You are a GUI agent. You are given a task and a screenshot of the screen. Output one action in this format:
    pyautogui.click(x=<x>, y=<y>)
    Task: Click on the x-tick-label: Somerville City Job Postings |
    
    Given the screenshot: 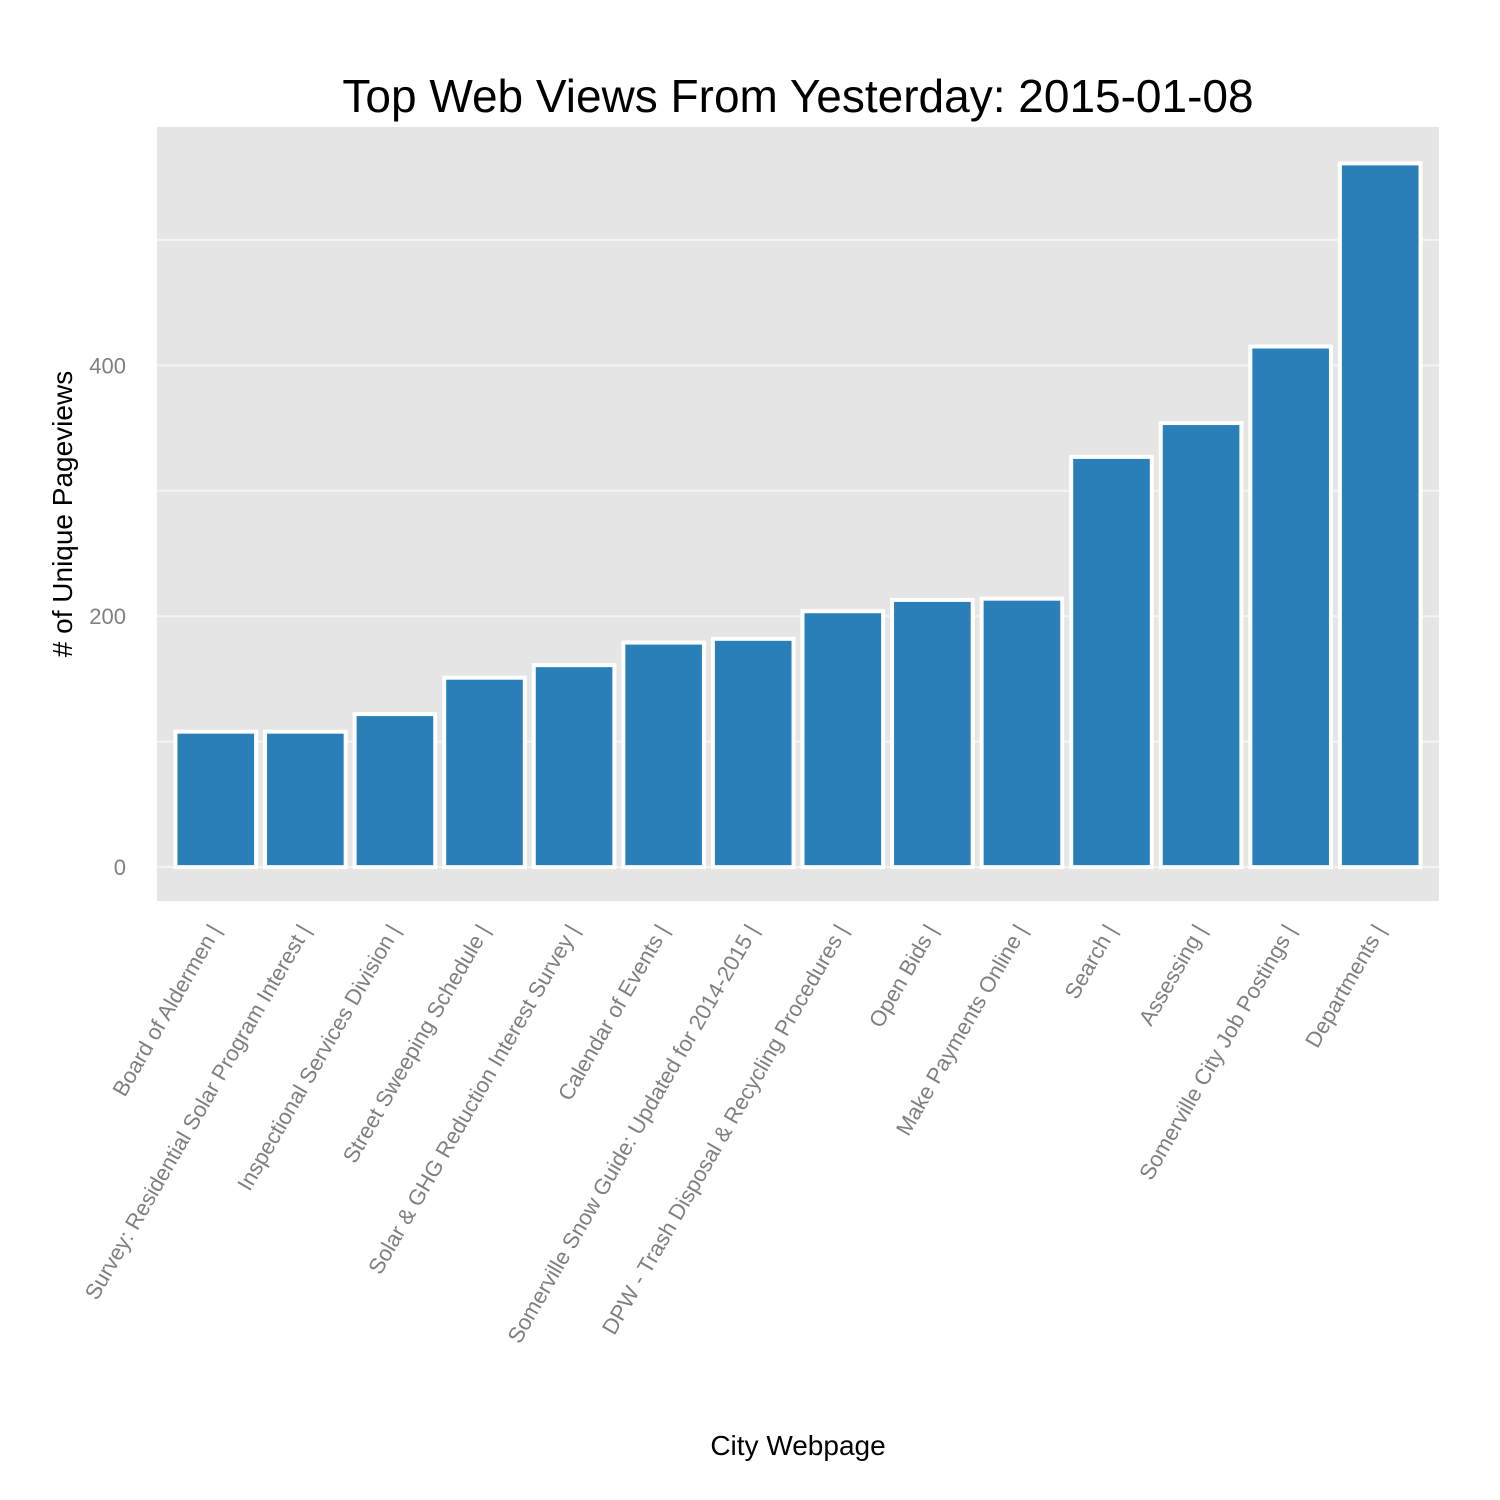 What is the action you would take?
    pyautogui.click(x=1217, y=1052)
    